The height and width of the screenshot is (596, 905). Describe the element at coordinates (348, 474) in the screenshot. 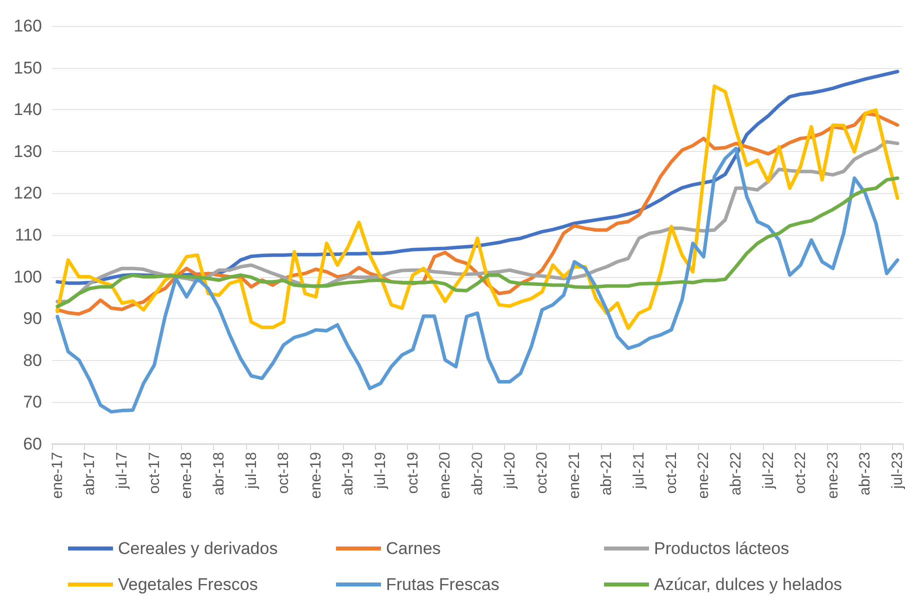

I see `x-tick-label: abr-19` at that location.